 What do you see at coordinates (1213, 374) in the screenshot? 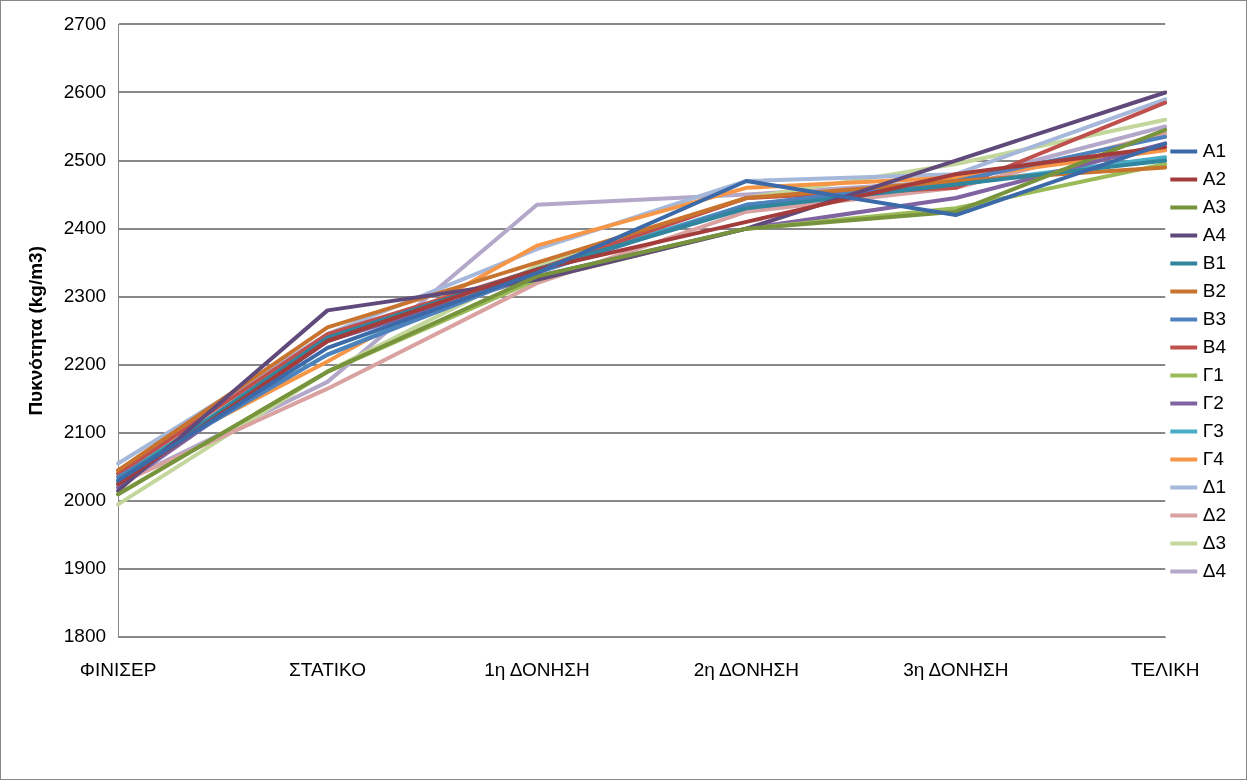
I see `legend-label: Γ1` at bounding box center [1213, 374].